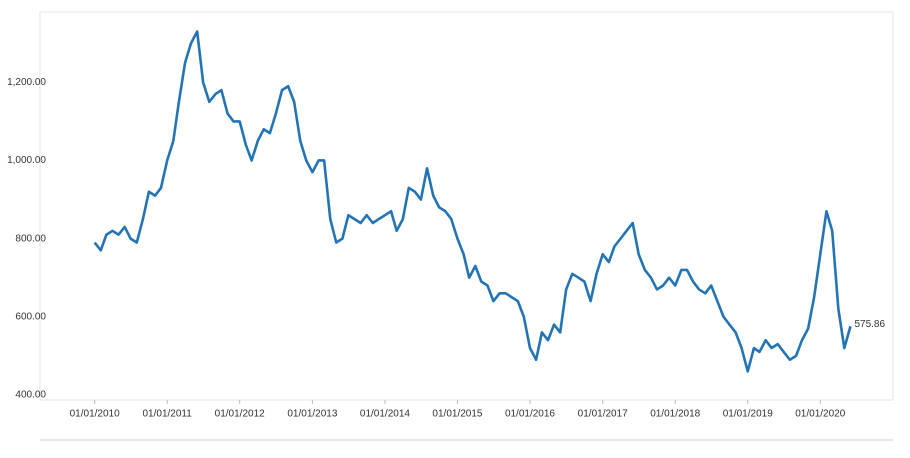 The image size is (910, 458). I want to click on x-tick-label: 01/01/2011, so click(168, 414).